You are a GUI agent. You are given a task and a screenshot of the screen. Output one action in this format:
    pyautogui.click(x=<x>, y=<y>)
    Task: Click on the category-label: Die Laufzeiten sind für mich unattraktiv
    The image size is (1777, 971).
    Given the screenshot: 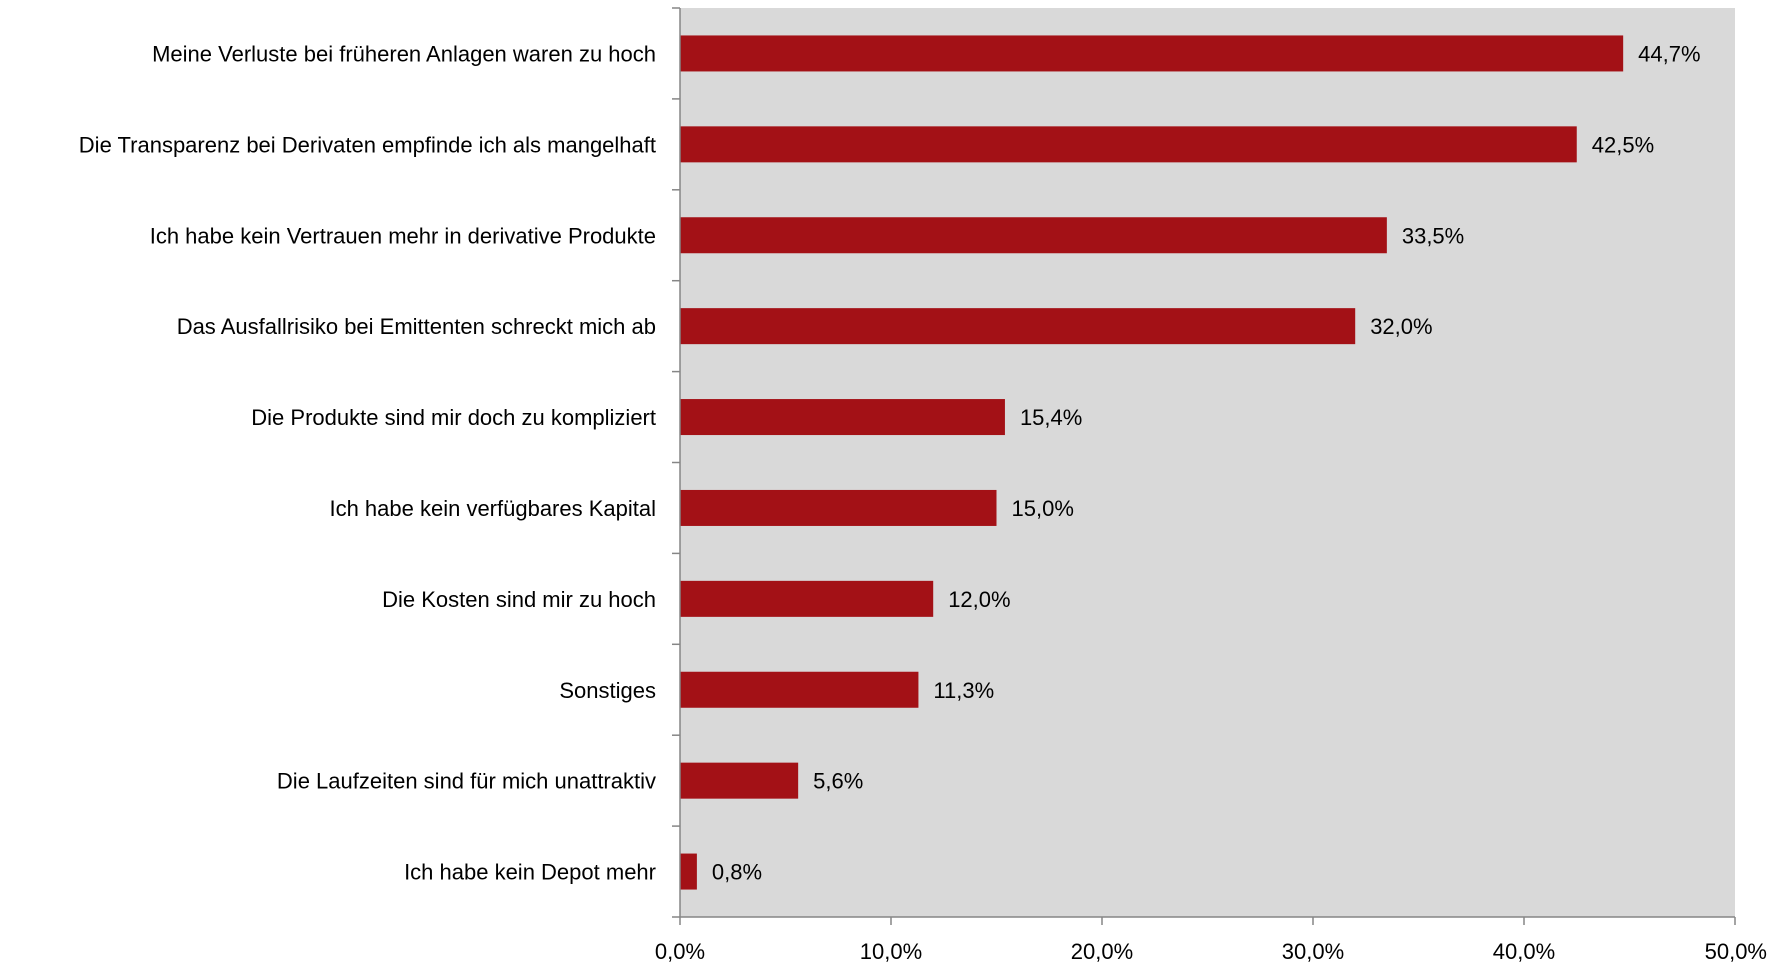 What is the action you would take?
    pyautogui.click(x=466, y=781)
    